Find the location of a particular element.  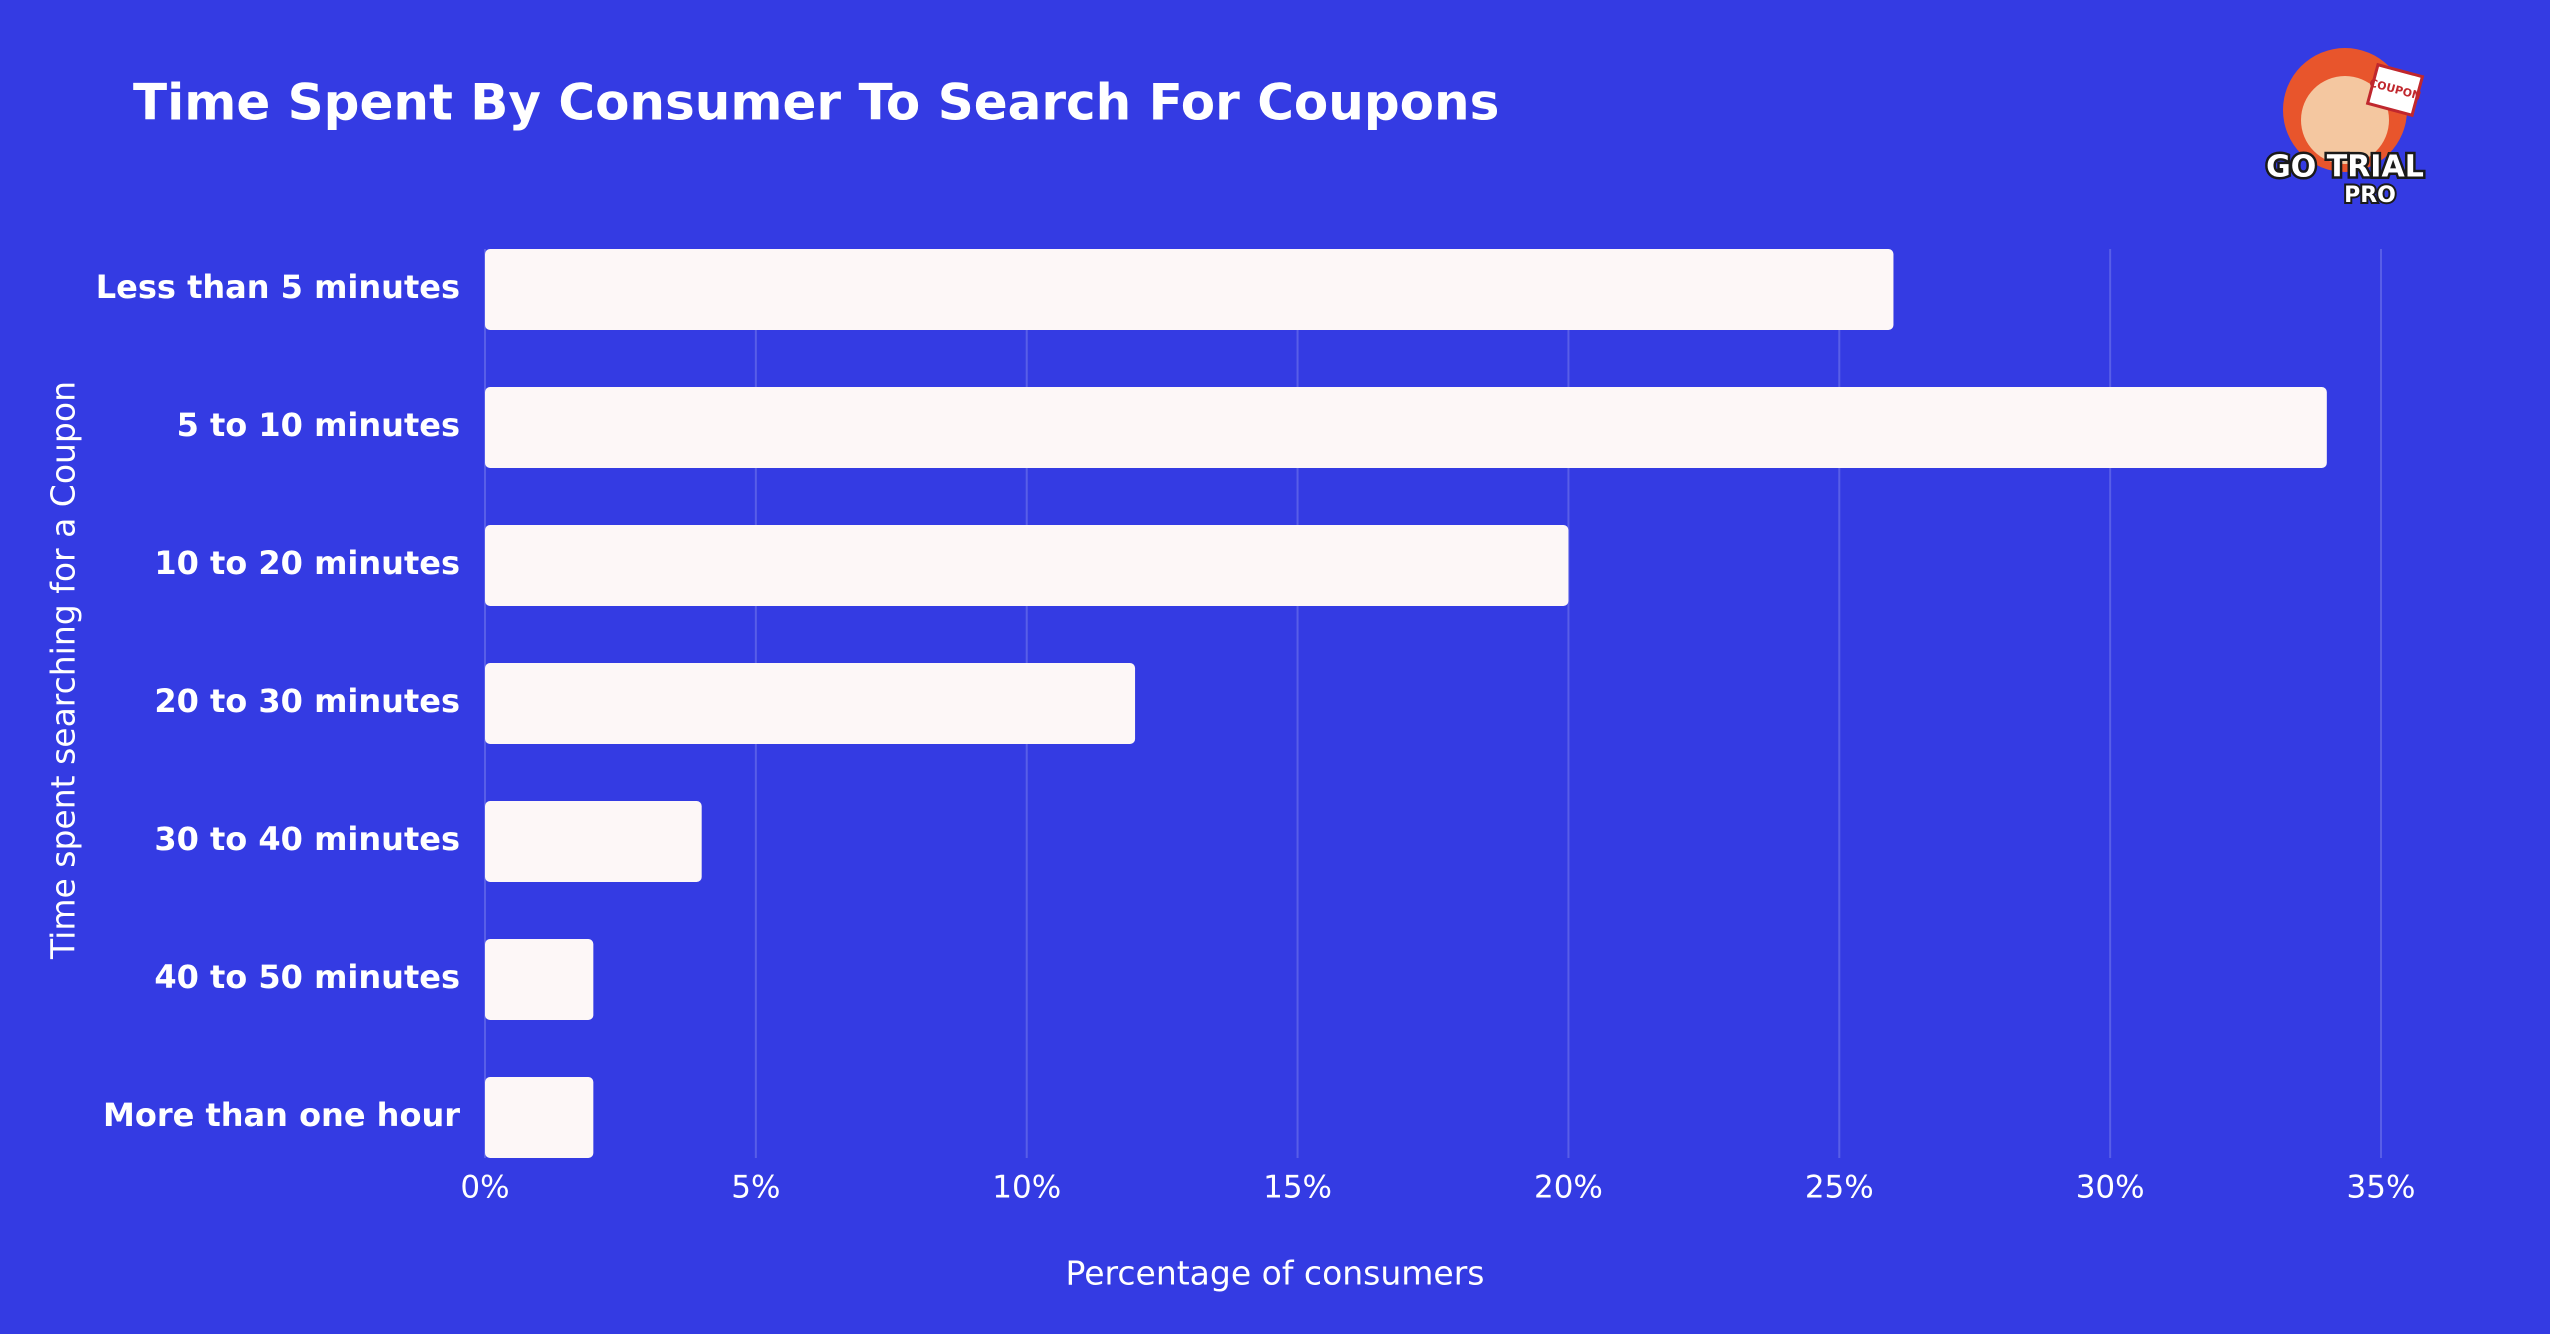

logo-text: GO TRIAL is located at coordinates (2345, 167).